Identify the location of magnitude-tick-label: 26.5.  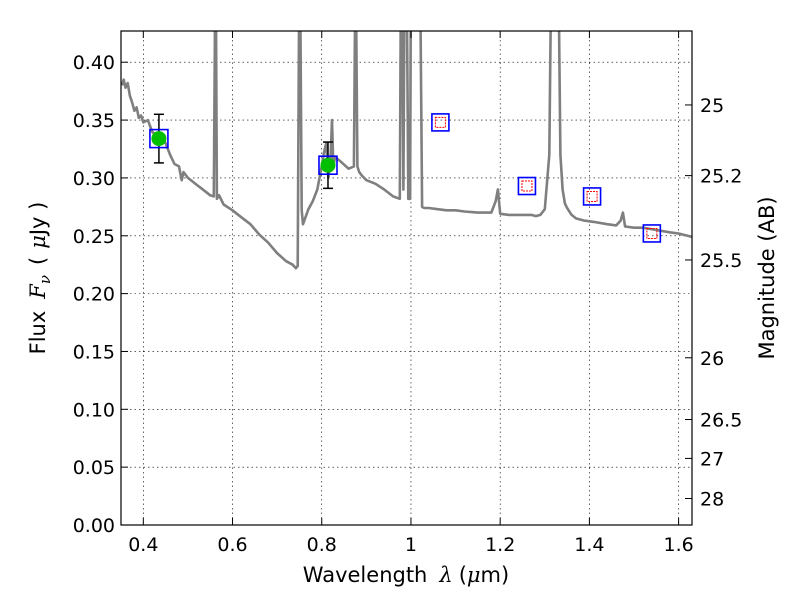
(721, 420).